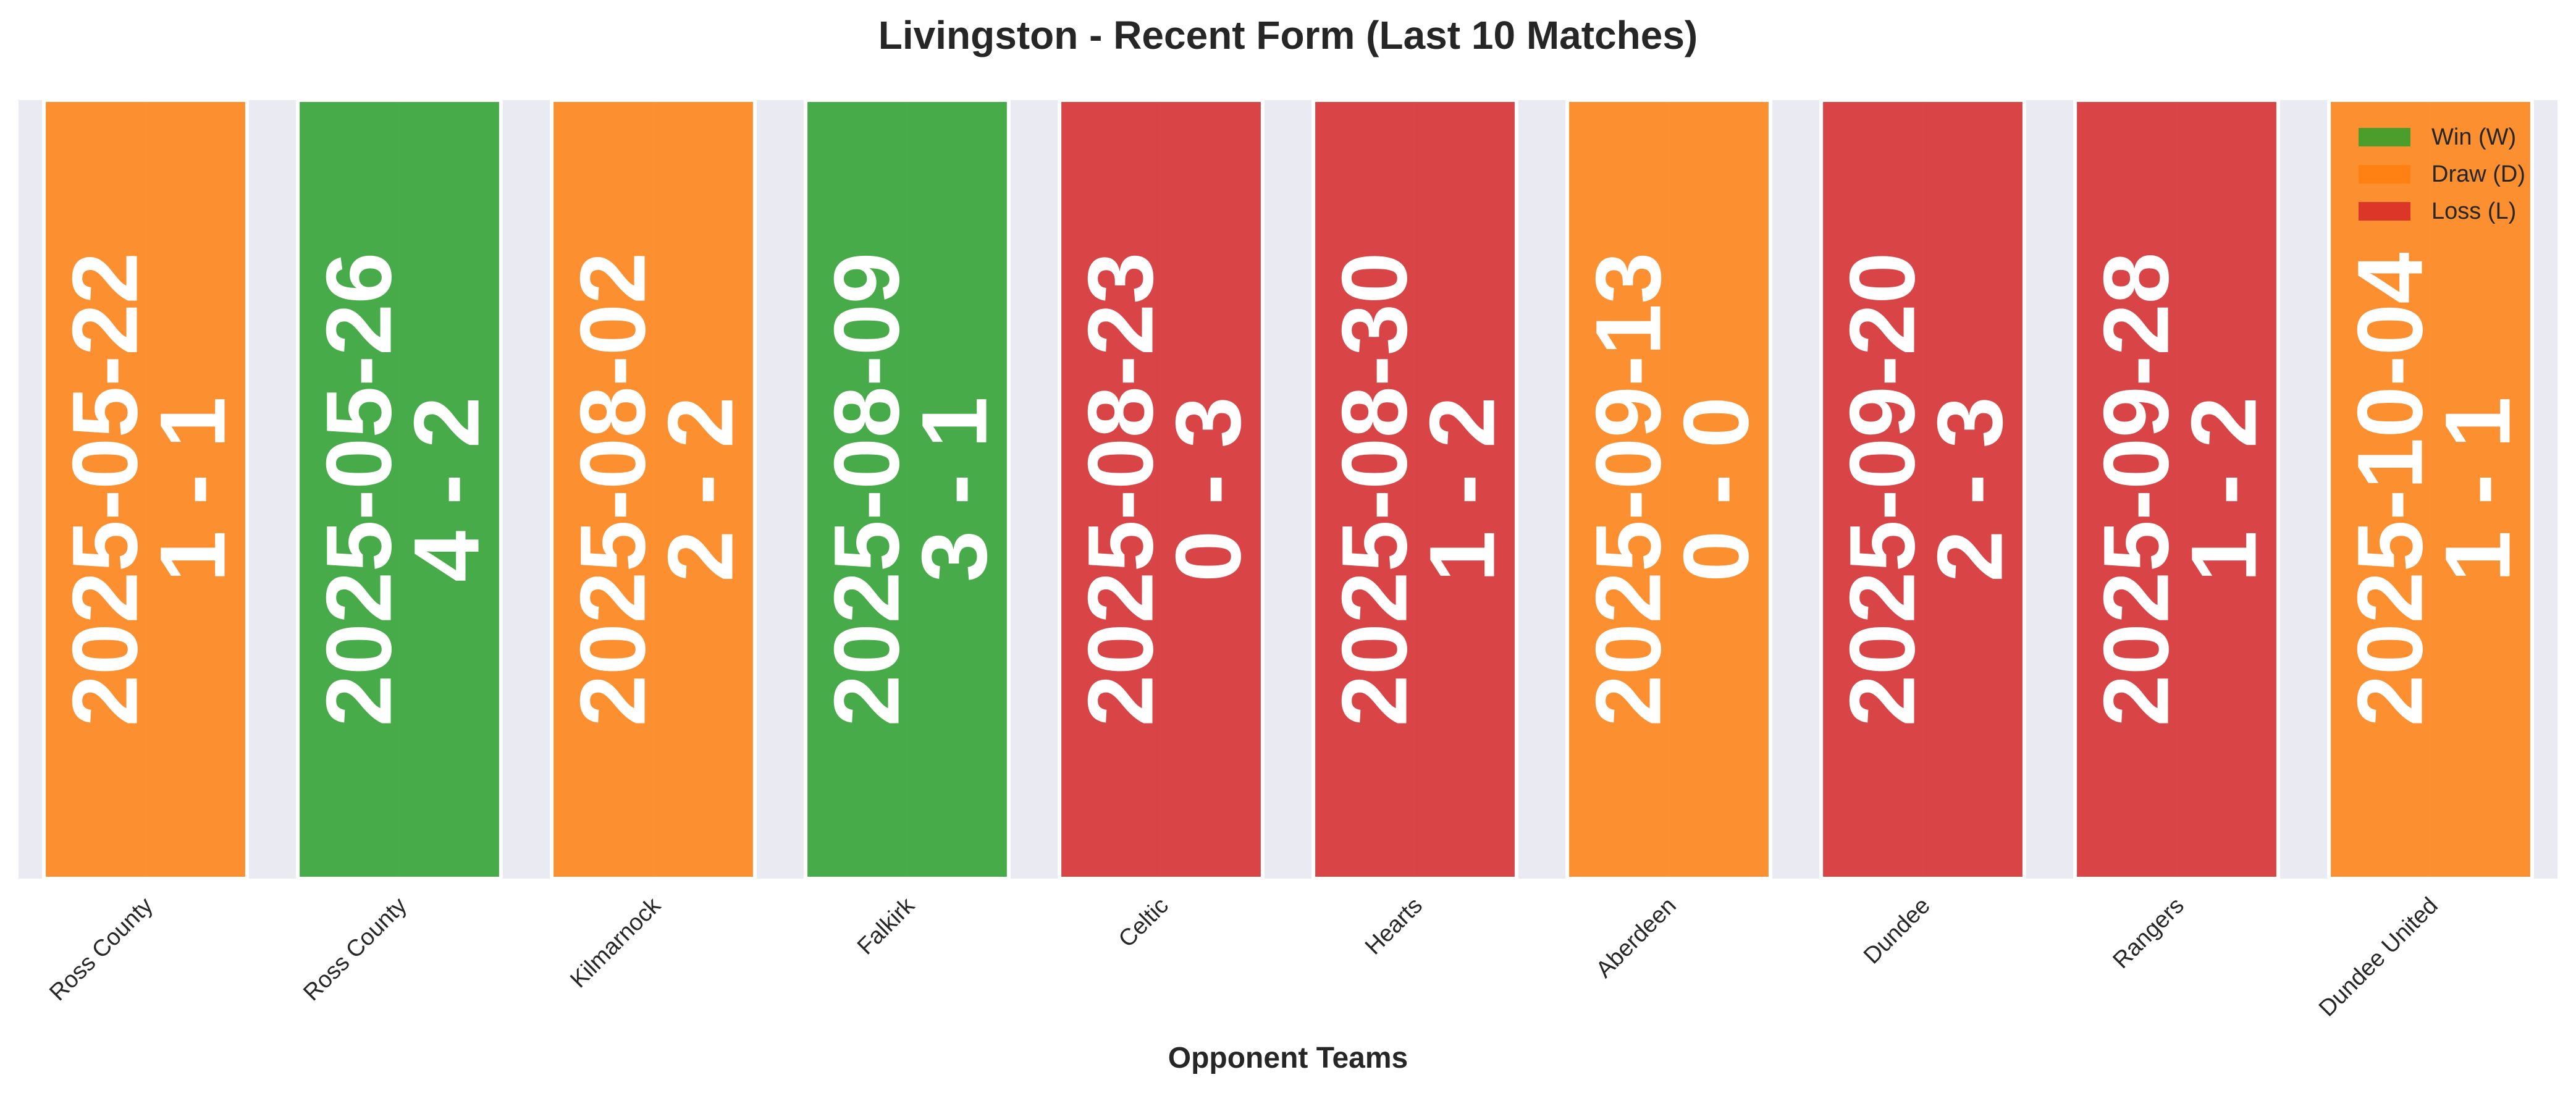 This screenshot has height=1093, width=2576. I want to click on match-date: 2025-05-22, so click(105, 489).